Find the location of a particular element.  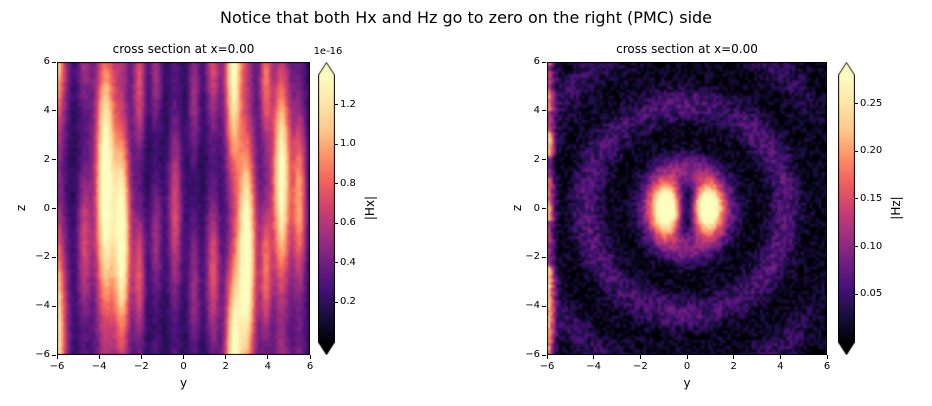

colorbar-tick-label: 0.2 is located at coordinates (348, 302).